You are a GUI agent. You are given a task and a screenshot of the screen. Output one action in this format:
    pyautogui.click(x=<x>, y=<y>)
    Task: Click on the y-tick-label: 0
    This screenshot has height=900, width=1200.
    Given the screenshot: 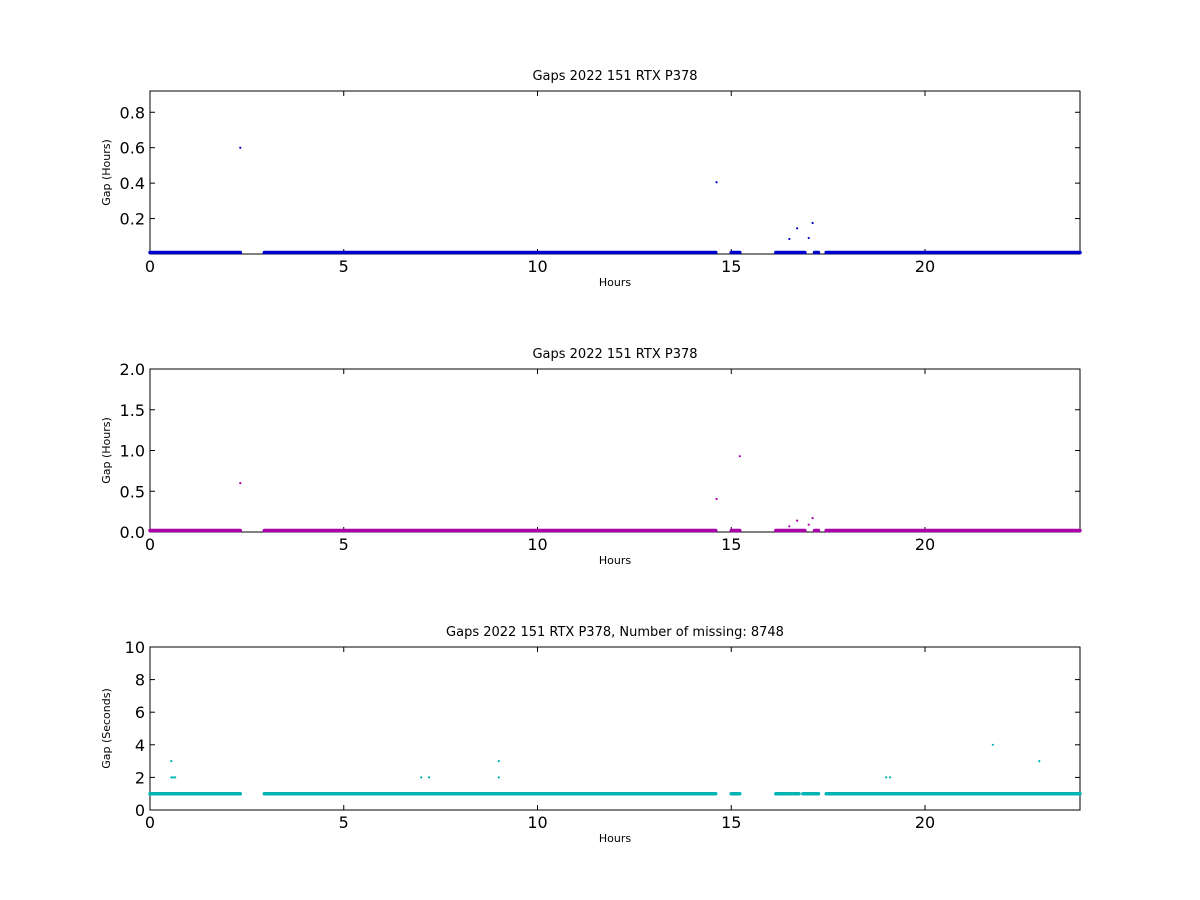 What is the action you would take?
    pyautogui.click(x=140, y=810)
    